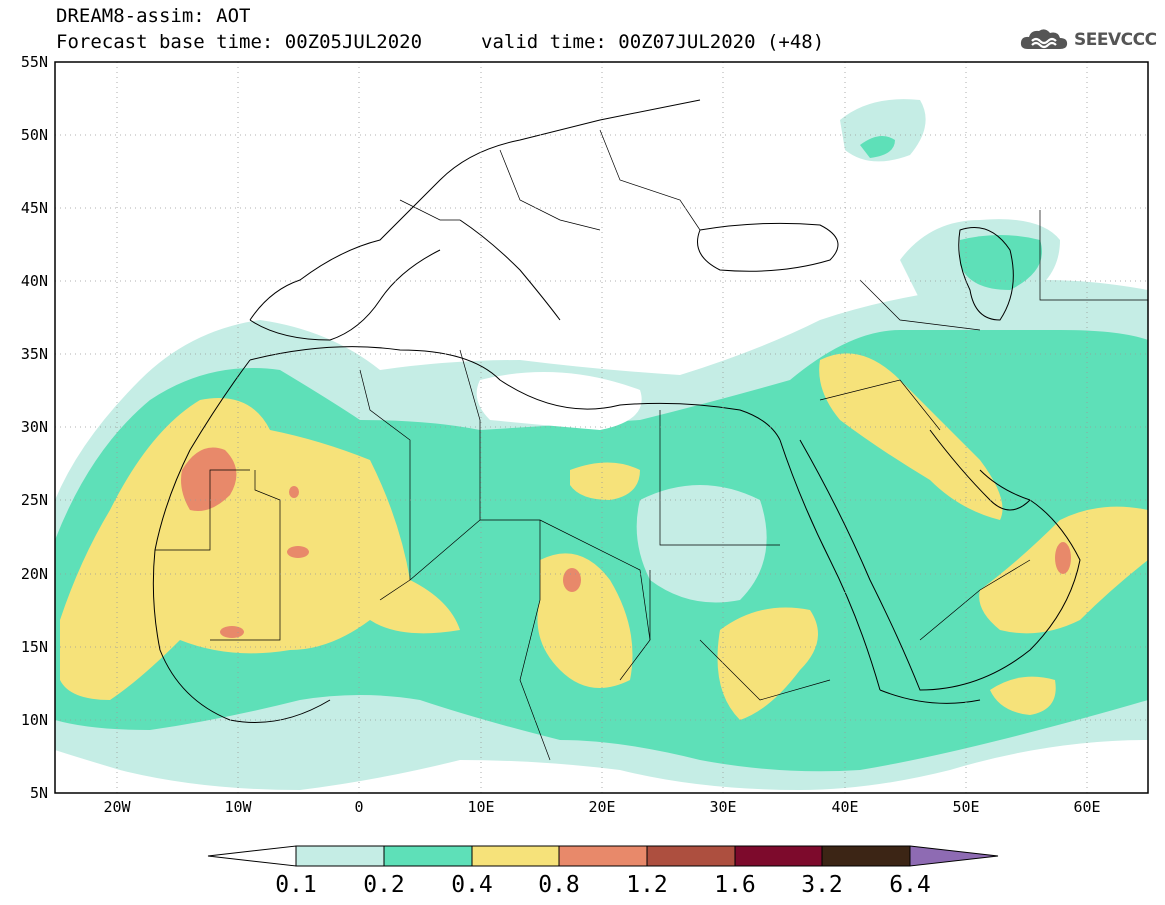  Describe the element at coordinates (34, 62) in the screenshot. I see `lat-label: 55N` at that location.